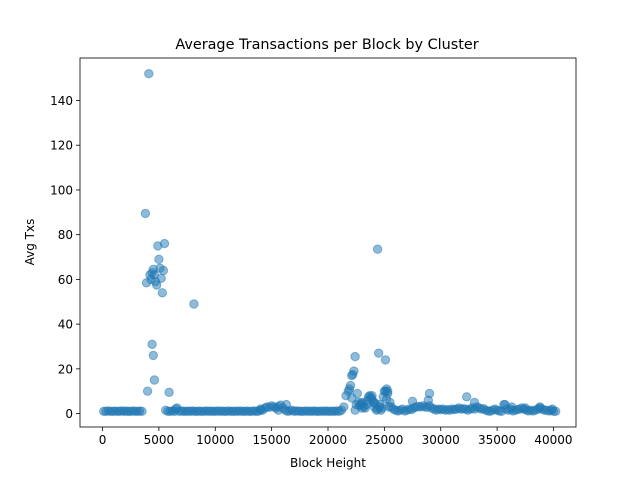 The image size is (640, 484). Describe the element at coordinates (69, 414) in the screenshot. I see `y-tick-label: 0` at that location.